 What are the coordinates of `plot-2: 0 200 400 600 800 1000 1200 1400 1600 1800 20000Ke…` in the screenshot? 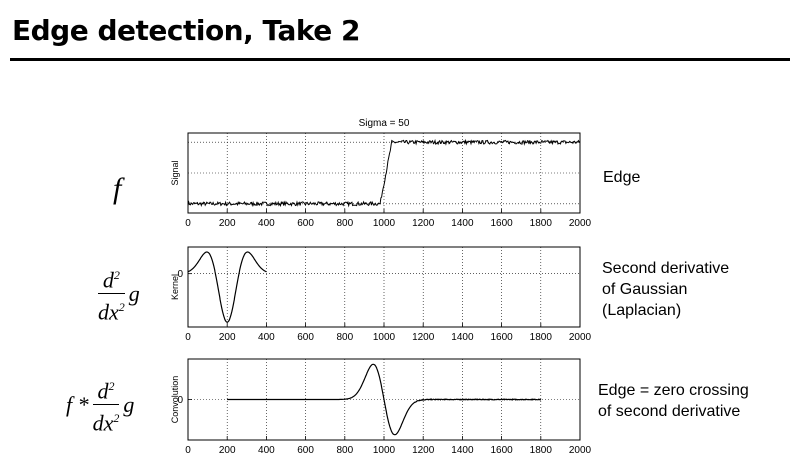 It's located at (381, 294).